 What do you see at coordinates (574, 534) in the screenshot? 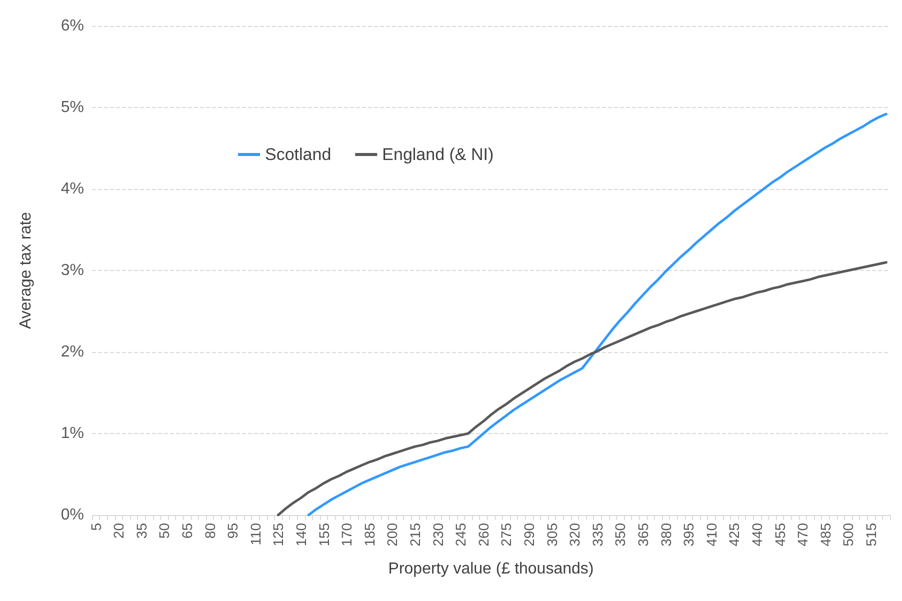
I see `x-tick-label: 320` at bounding box center [574, 534].